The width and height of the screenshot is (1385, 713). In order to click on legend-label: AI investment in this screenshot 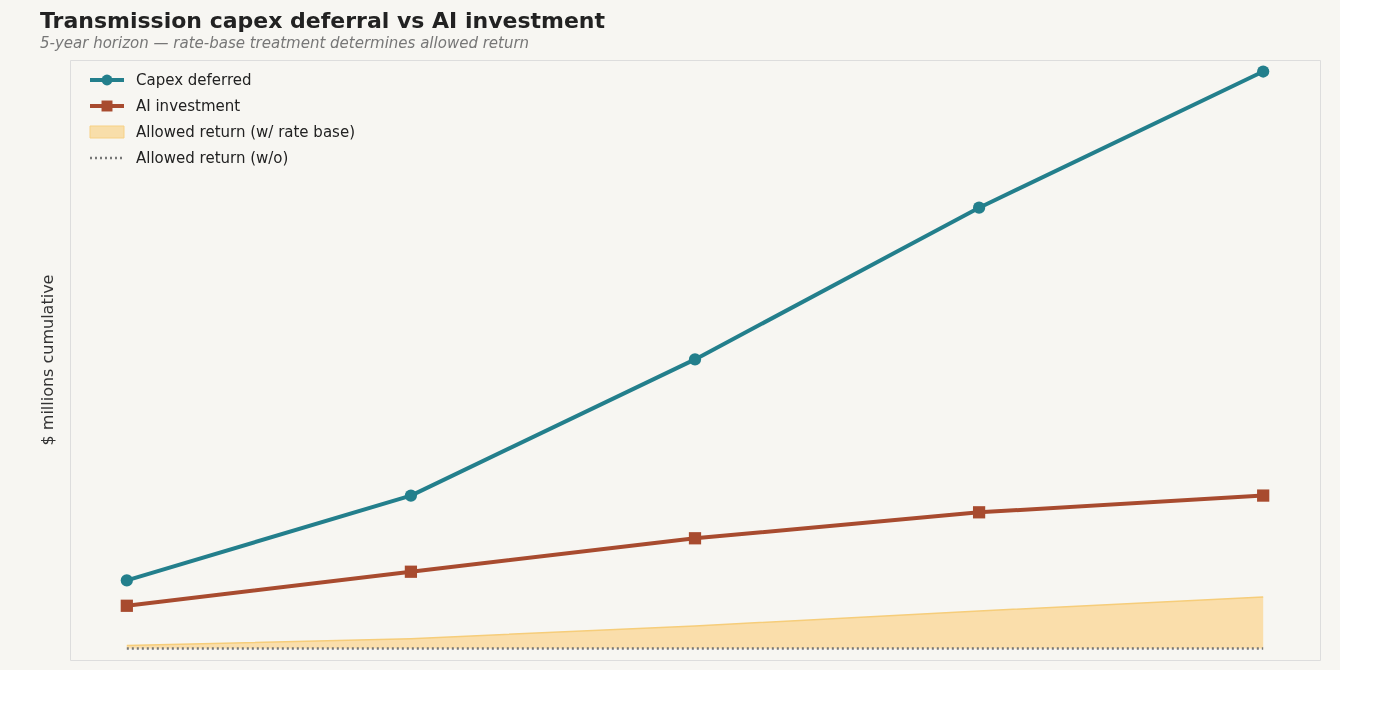, I will do `click(188, 106)`.